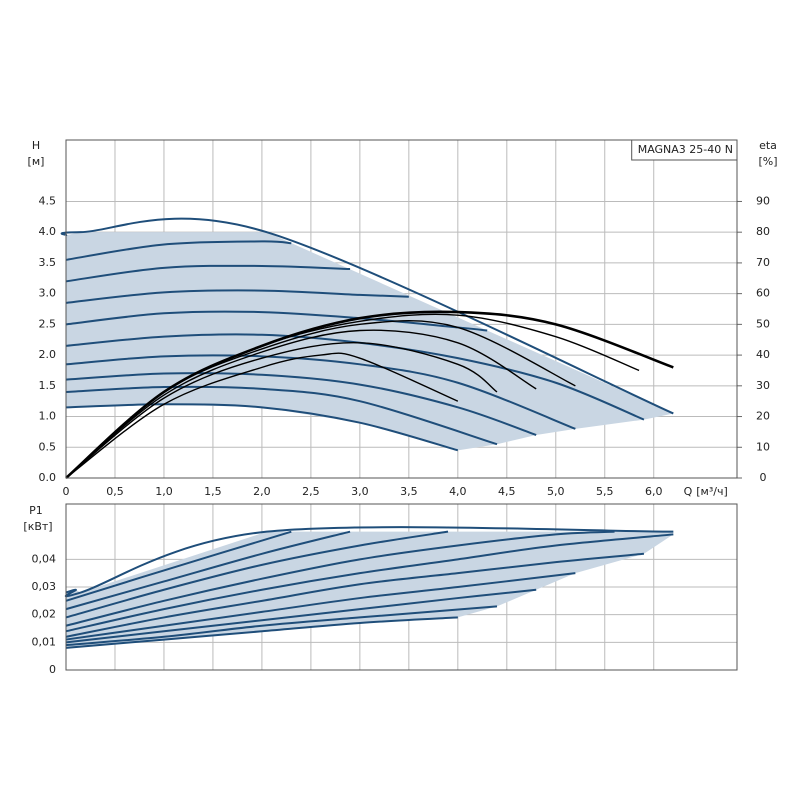  I want to click on y2-axis-label: eta, so click(768, 145).